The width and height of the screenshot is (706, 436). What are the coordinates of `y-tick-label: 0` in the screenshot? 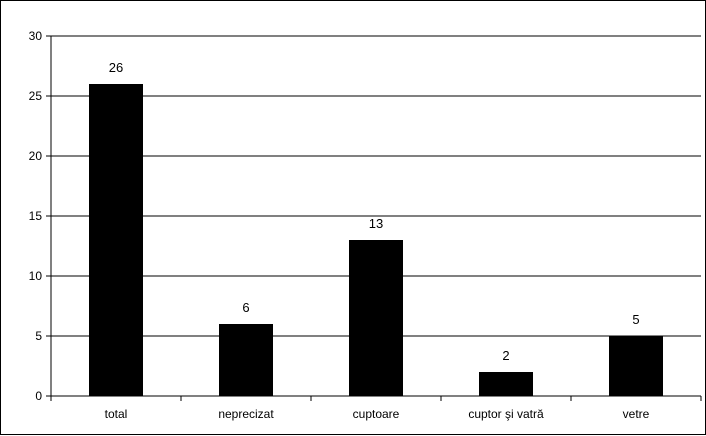 It's located at (38, 396).